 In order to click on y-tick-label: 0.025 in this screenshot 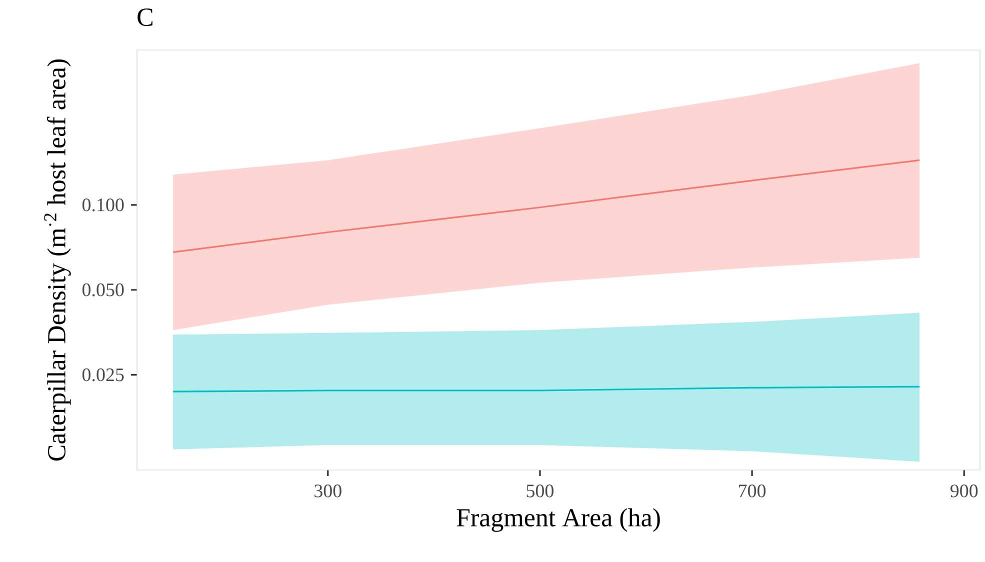, I will do `click(103, 375)`.